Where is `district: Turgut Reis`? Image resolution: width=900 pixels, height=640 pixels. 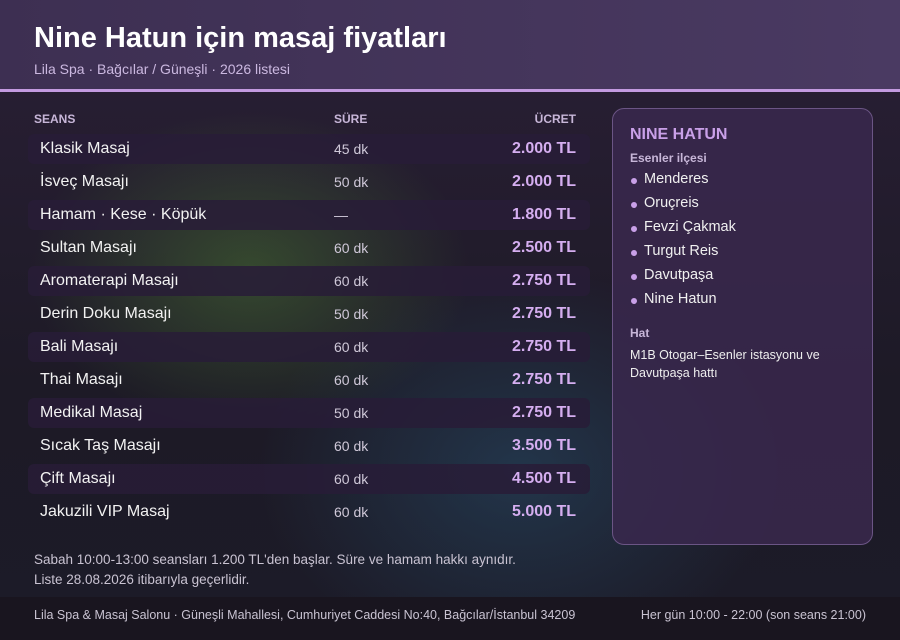 district: Turgut Reis is located at coordinates (681, 251).